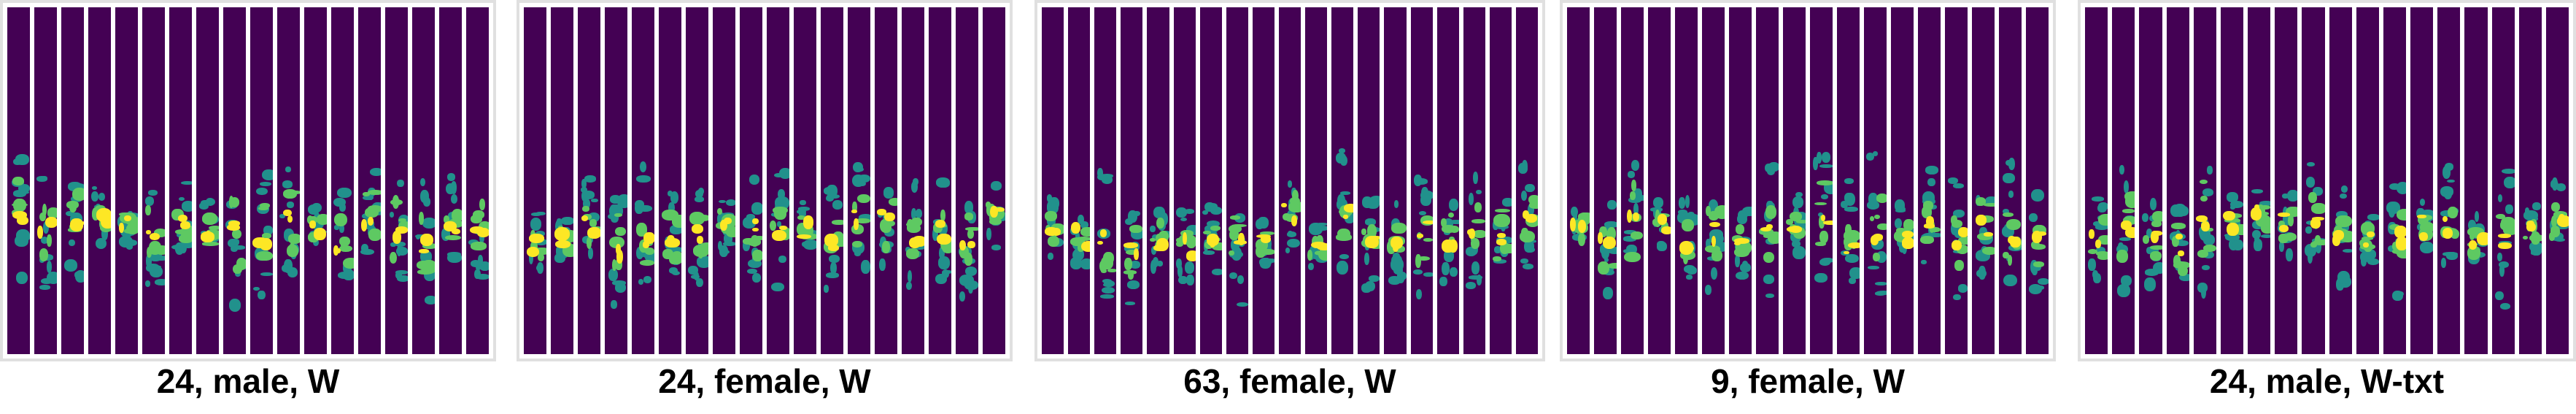 The image size is (2576, 414). I want to click on panel-2-caption: 24, female, W, so click(765, 381).